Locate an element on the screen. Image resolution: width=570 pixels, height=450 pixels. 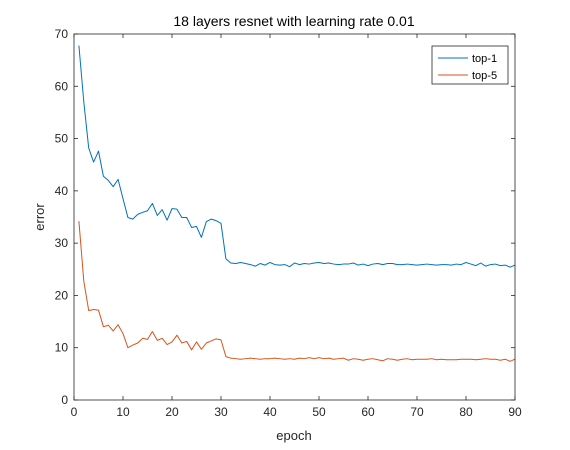
y-axis-label: error is located at coordinates (39, 217).